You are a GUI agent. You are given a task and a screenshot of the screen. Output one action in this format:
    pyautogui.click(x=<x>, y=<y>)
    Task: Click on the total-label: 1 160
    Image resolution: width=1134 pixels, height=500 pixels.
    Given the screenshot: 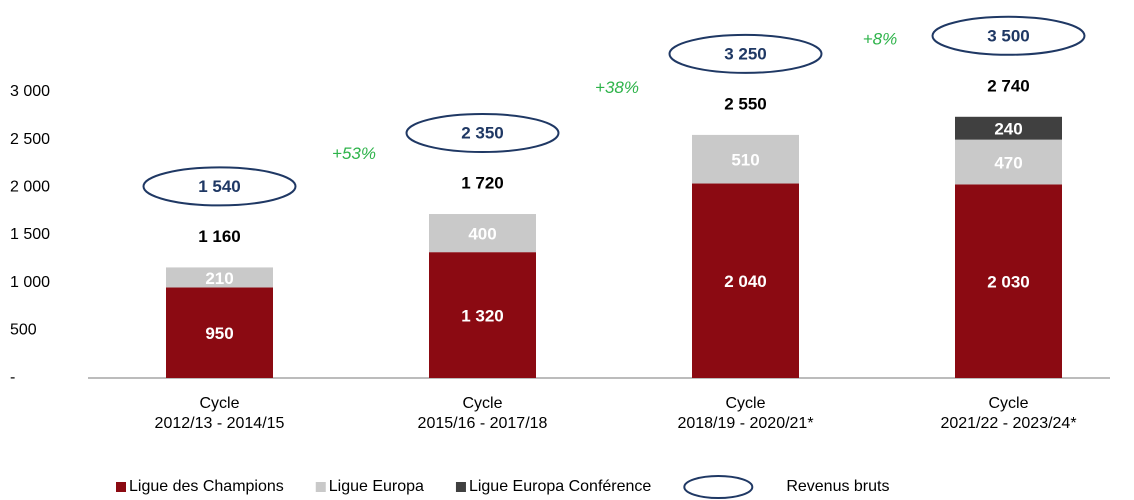 What is the action you would take?
    pyautogui.click(x=219, y=236)
    